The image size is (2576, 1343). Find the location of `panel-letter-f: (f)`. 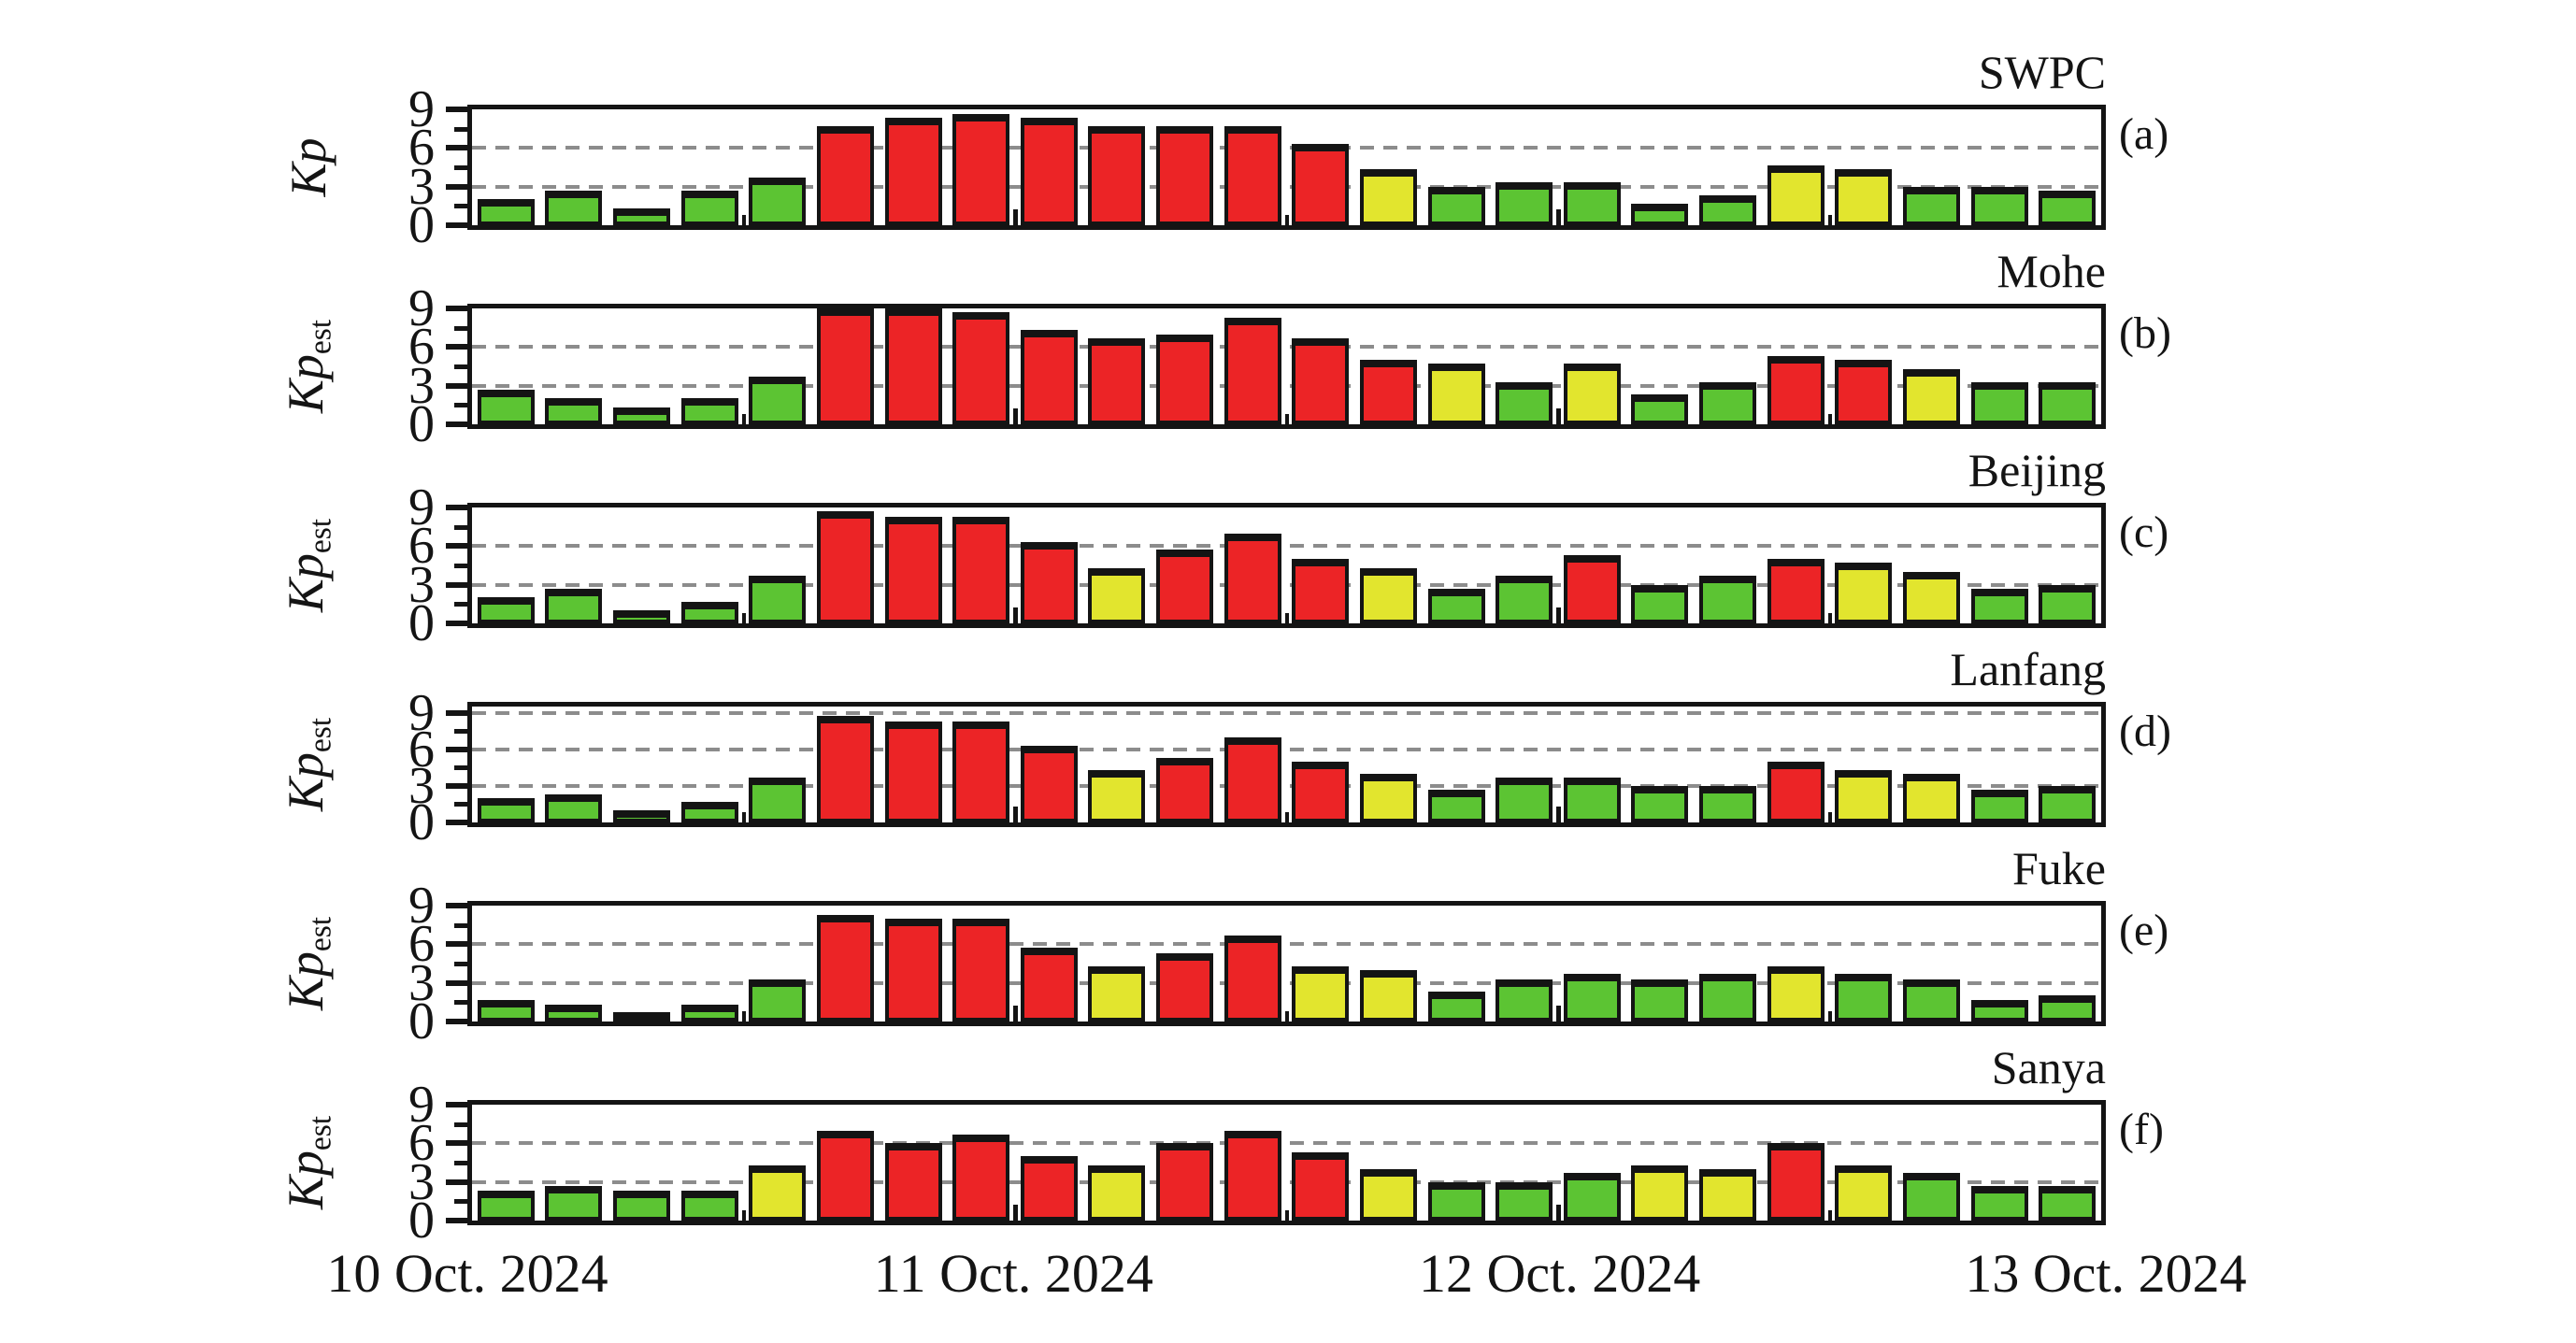

panel-letter-f: (f) is located at coordinates (2141, 1129).